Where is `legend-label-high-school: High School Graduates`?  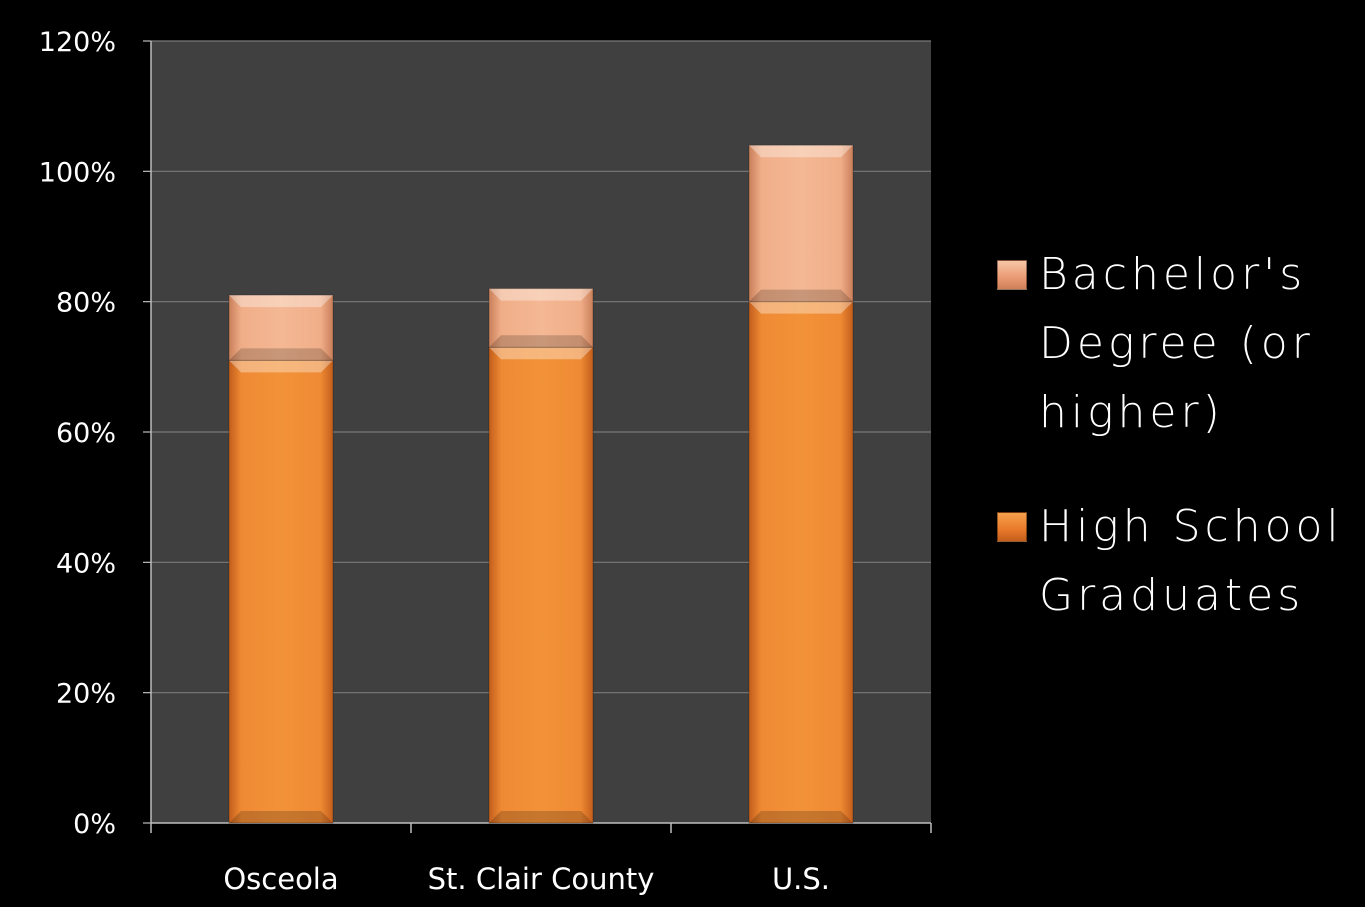 legend-label-high-school: High School Graduates is located at coordinates (1191, 561).